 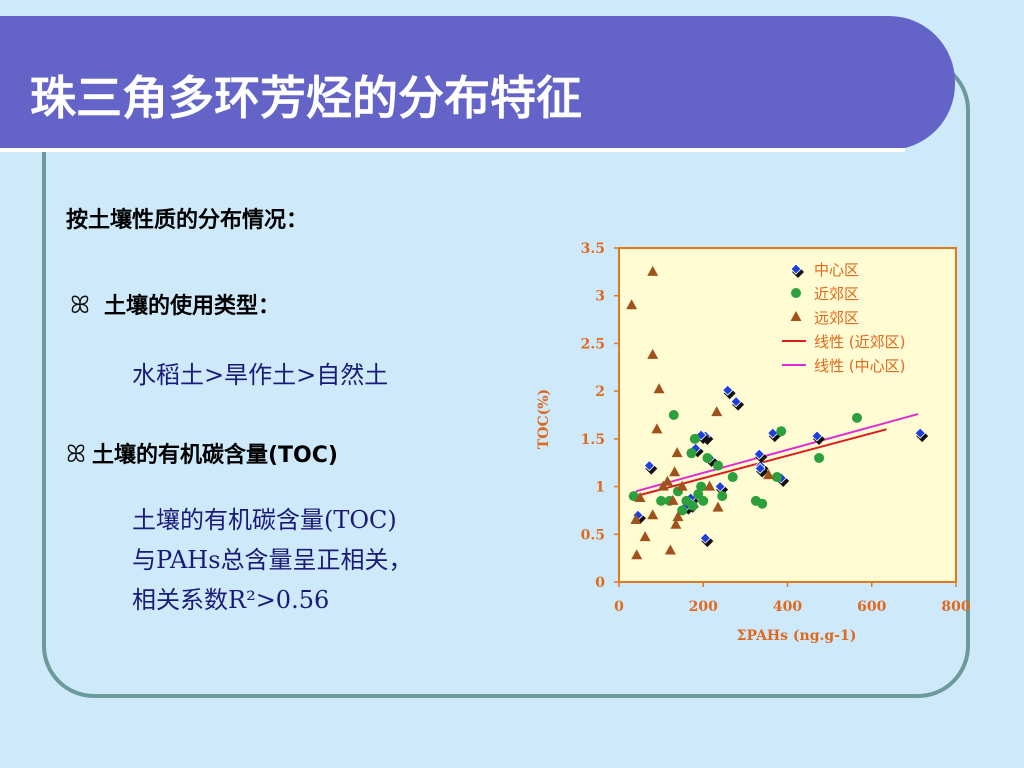 What do you see at coordinates (452, 150) in the screenshot?
I see `title-underline` at bounding box center [452, 150].